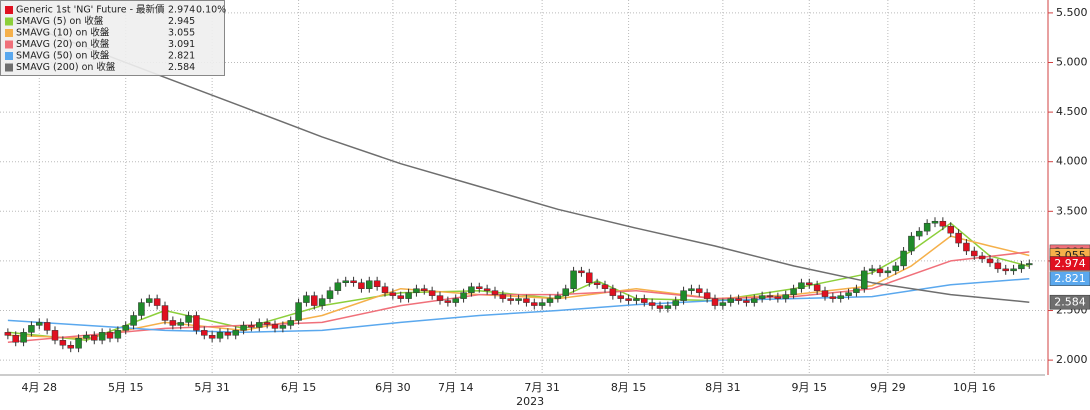 The image size is (1090, 410). I want to click on legend-value: 2.945, so click(181, 21).